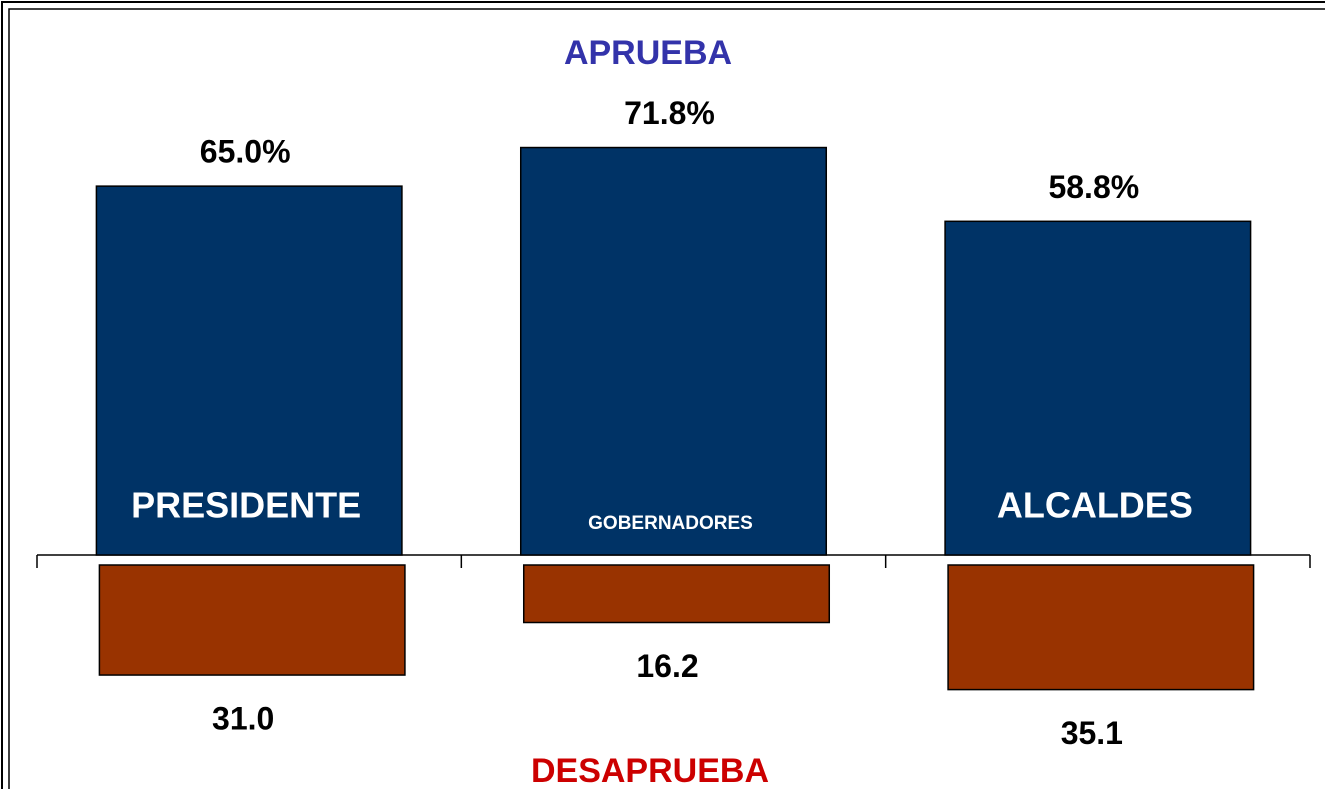  Describe the element at coordinates (246, 505) in the screenshot. I see `category-label: PRESIDENTE` at that location.